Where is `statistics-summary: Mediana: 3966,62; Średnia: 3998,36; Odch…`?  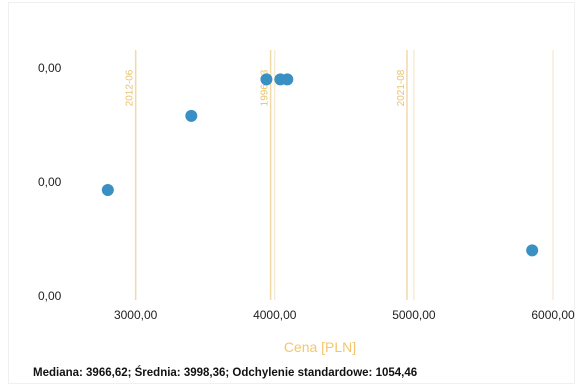 statistics-summary: Mediana: 3966,62; Średnia: 3998,36; Odch… is located at coordinates (225, 372).